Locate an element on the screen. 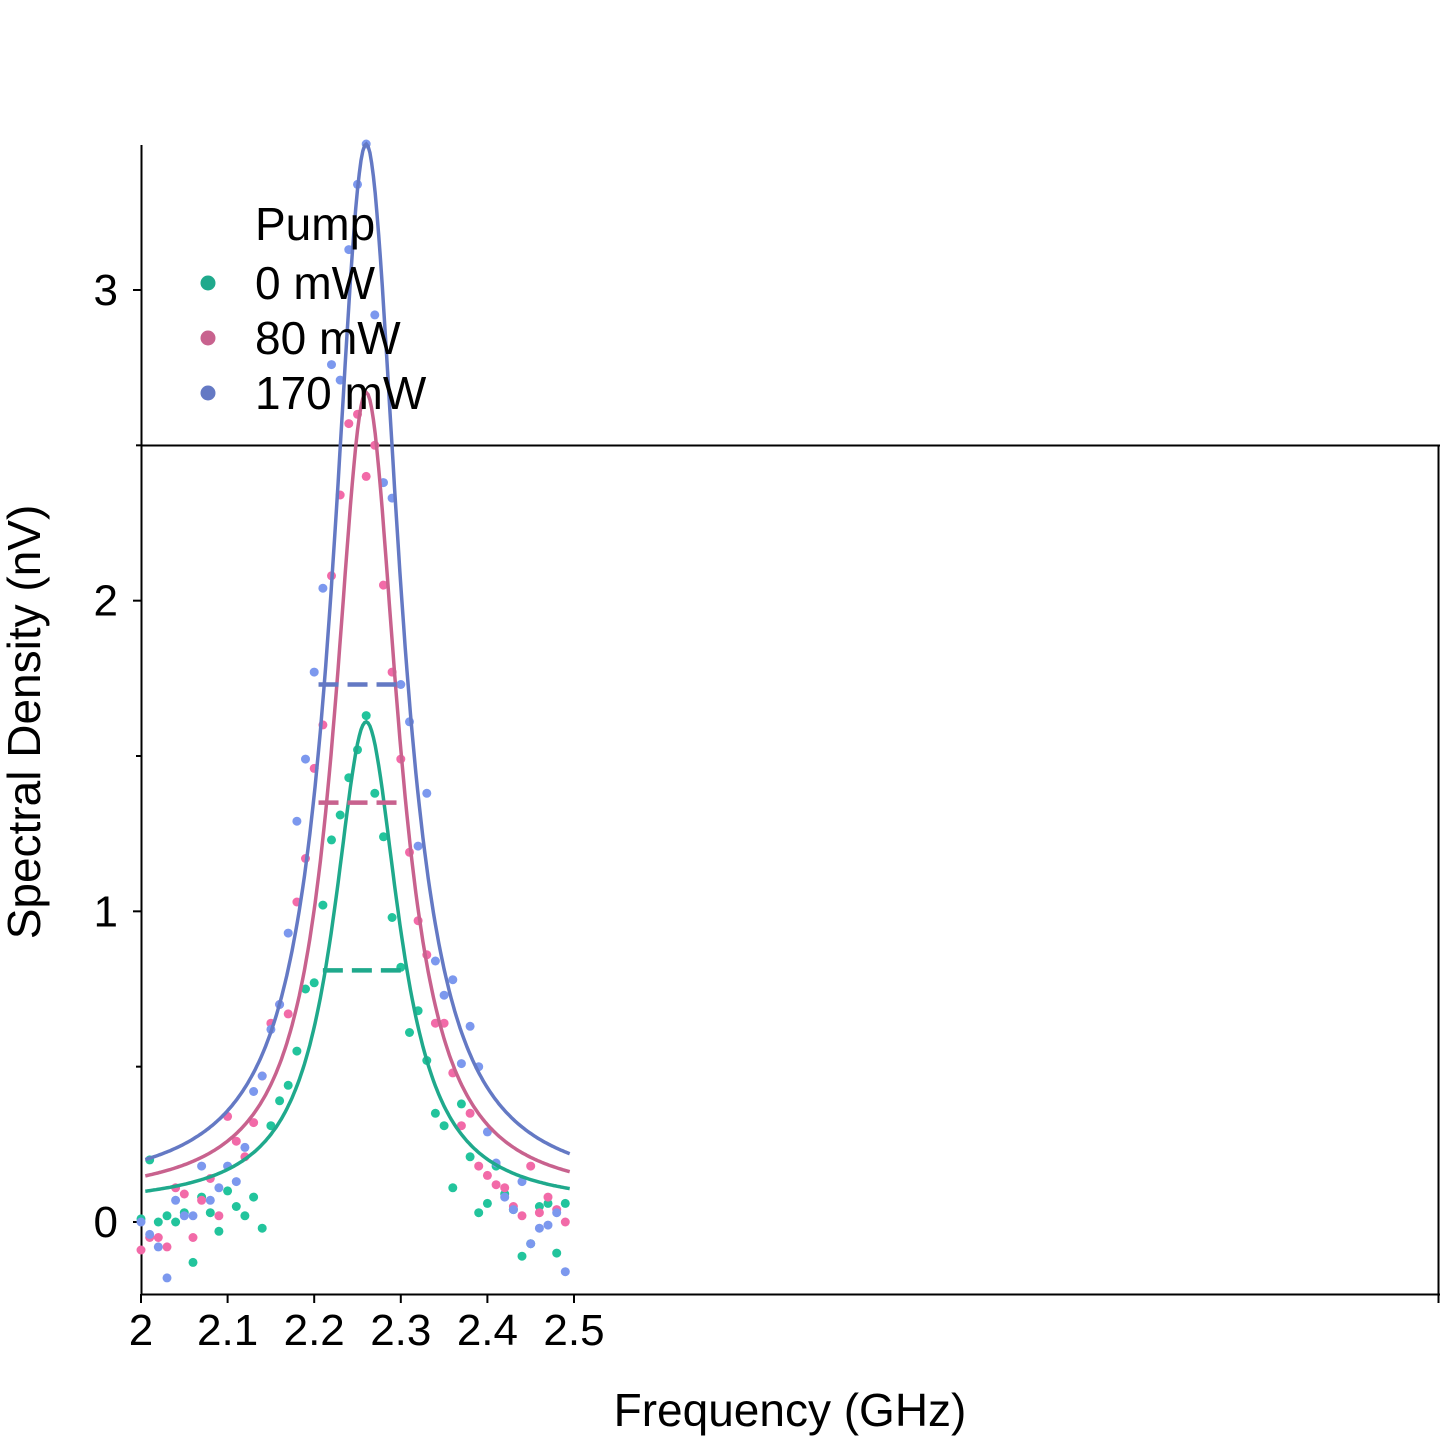  y-tick-label: 0 is located at coordinates (106, 1222).